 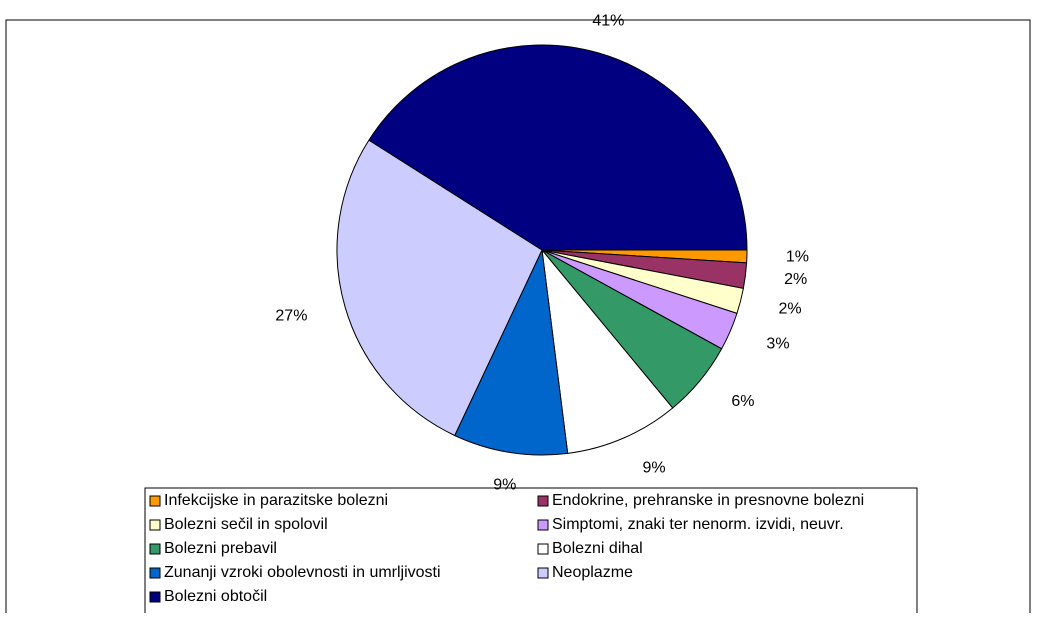 I want to click on legend-label: Bolezni obtočil, so click(x=215, y=596).